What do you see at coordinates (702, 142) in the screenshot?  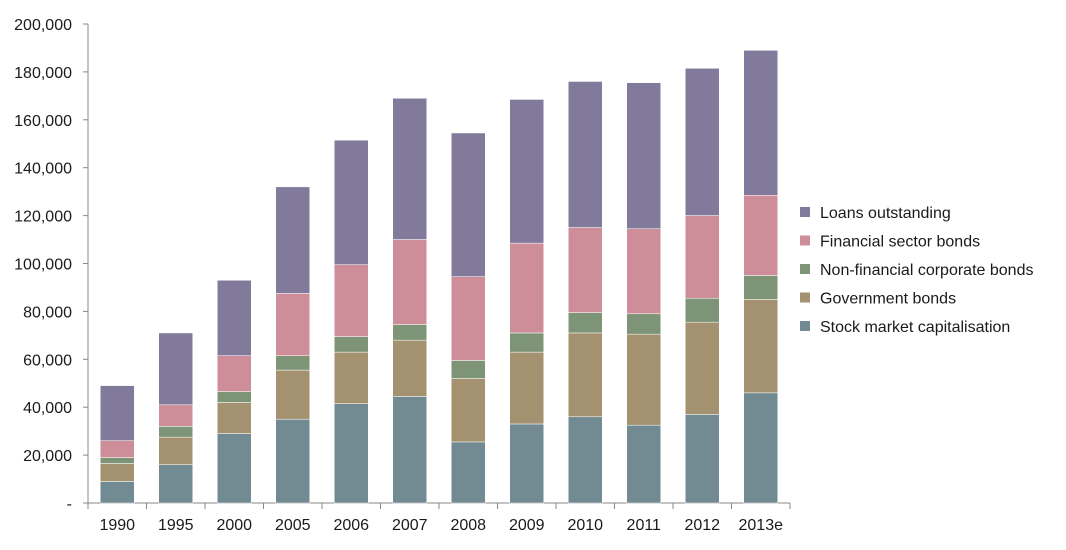 I see `bar-segment-loans-outstanding-2012` at bounding box center [702, 142].